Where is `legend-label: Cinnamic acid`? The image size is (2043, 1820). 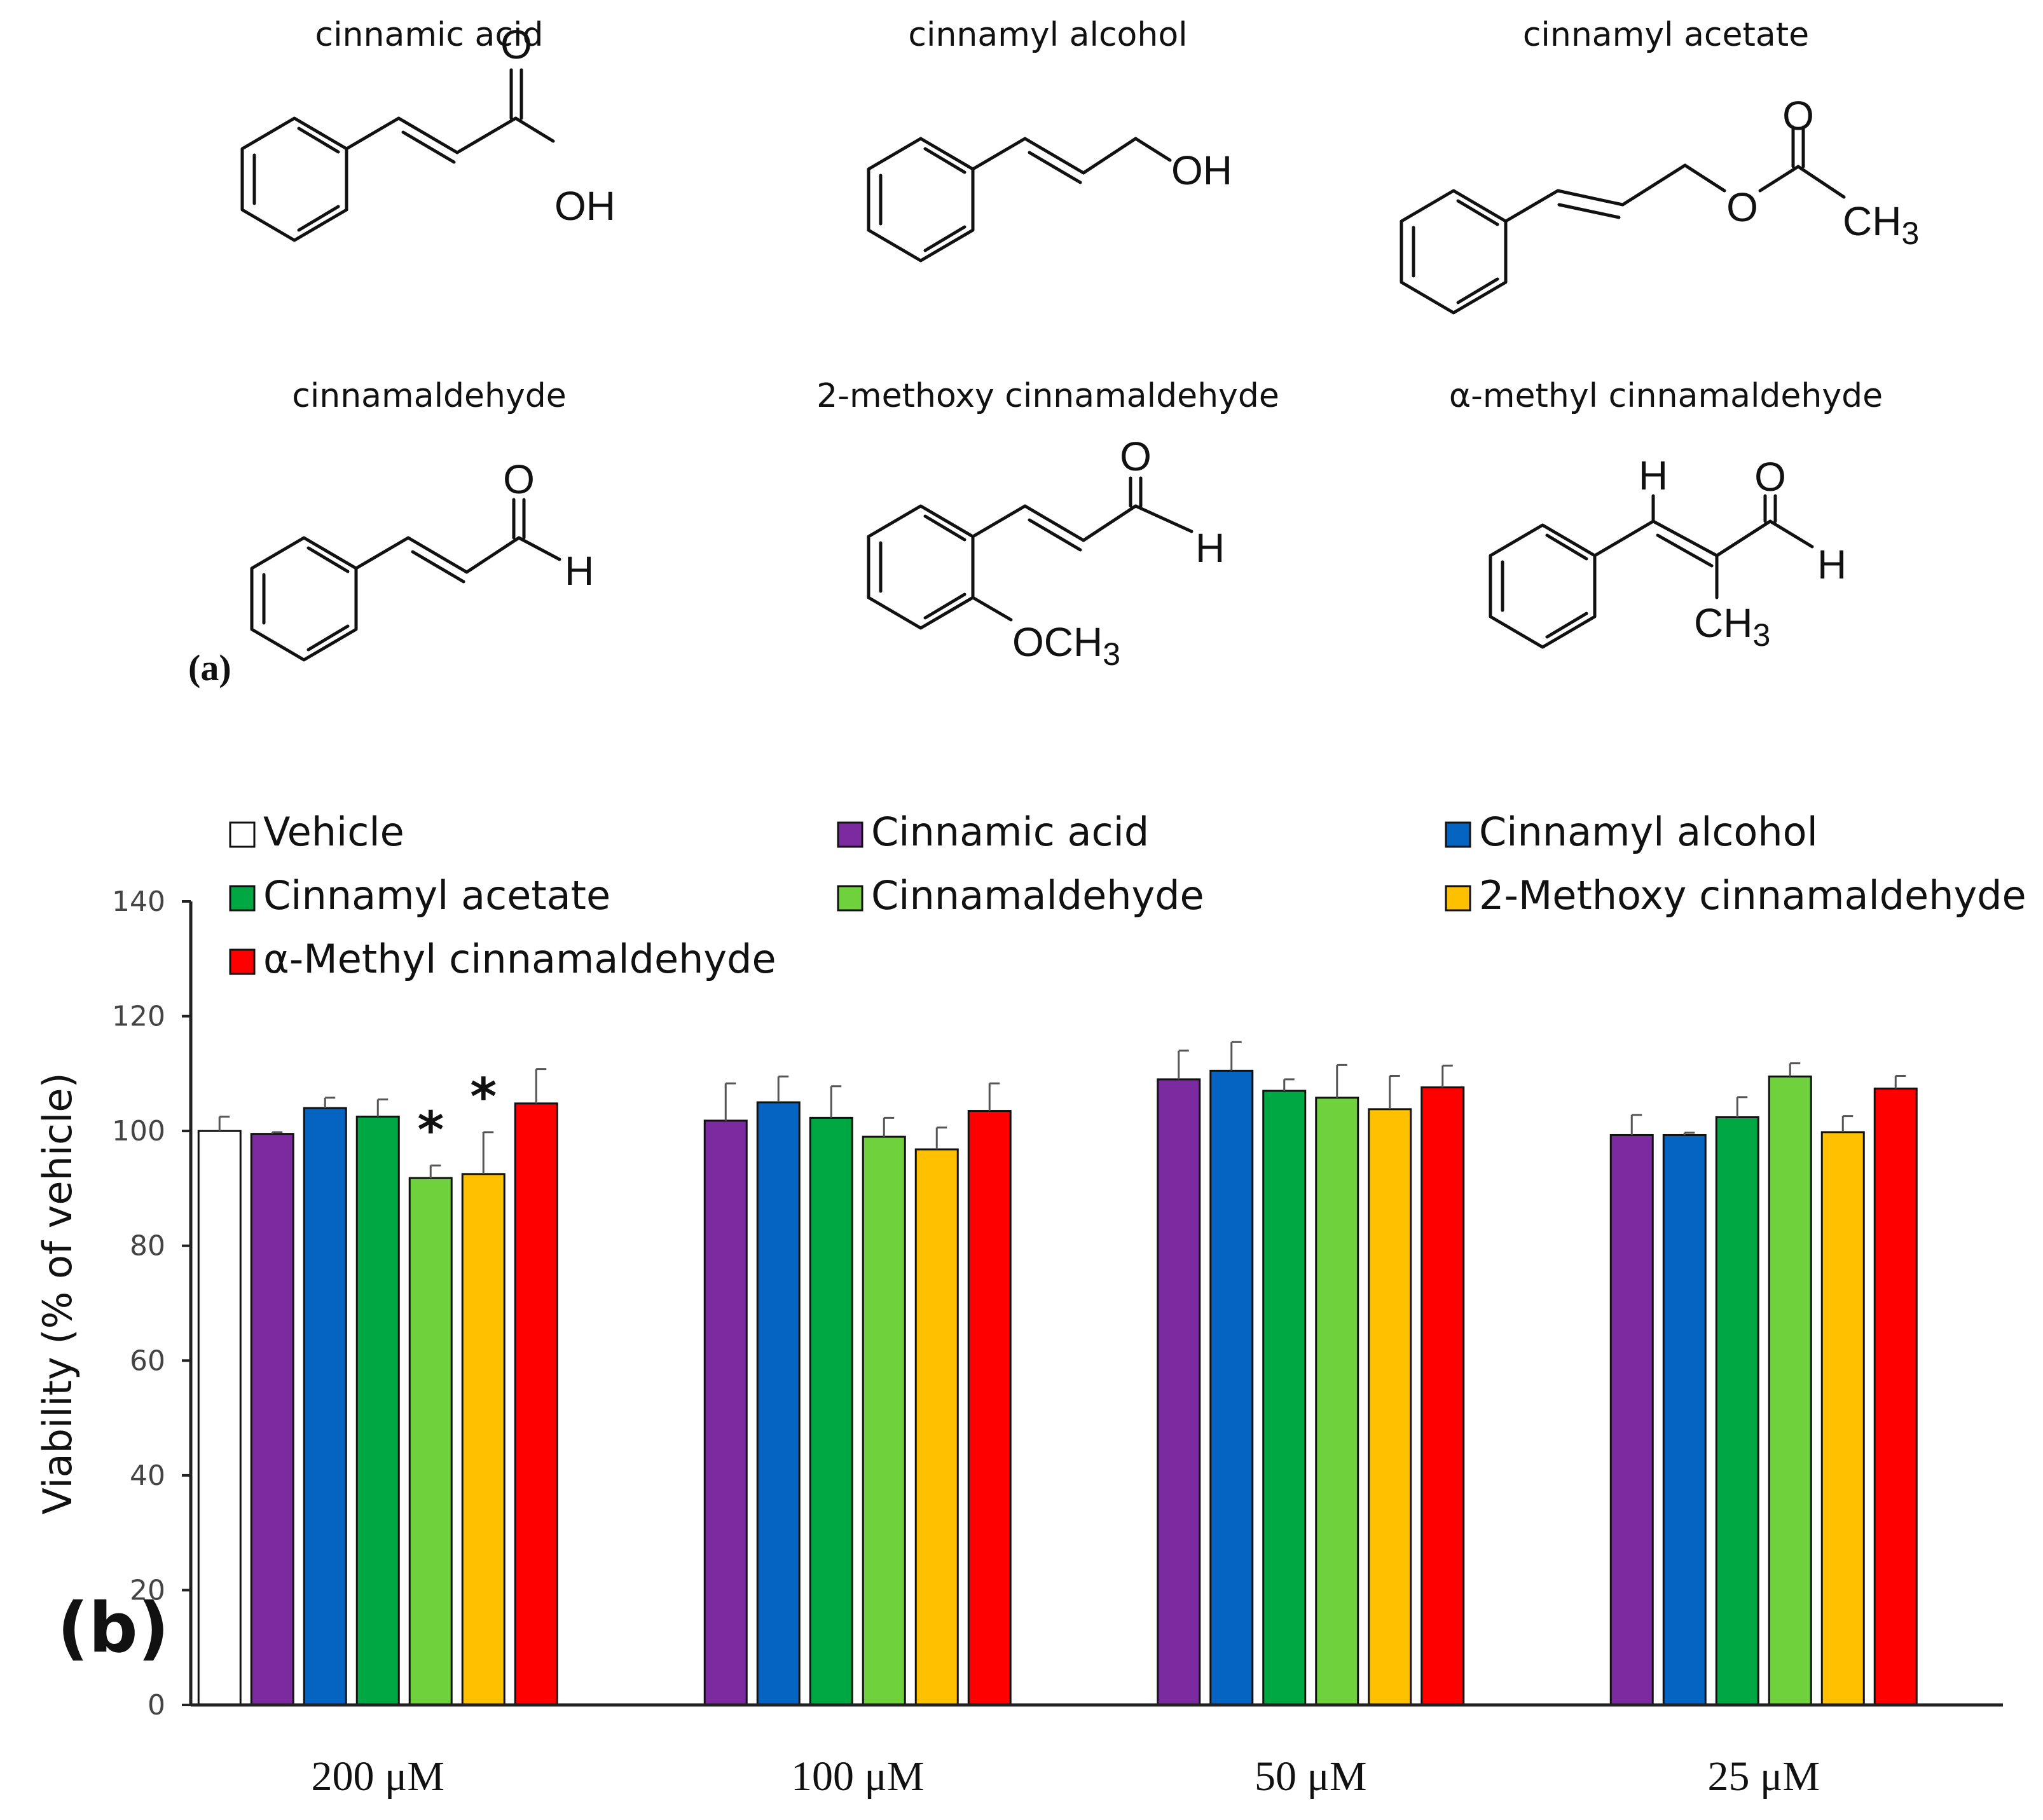 legend-label: Cinnamic acid is located at coordinates (1010, 832).